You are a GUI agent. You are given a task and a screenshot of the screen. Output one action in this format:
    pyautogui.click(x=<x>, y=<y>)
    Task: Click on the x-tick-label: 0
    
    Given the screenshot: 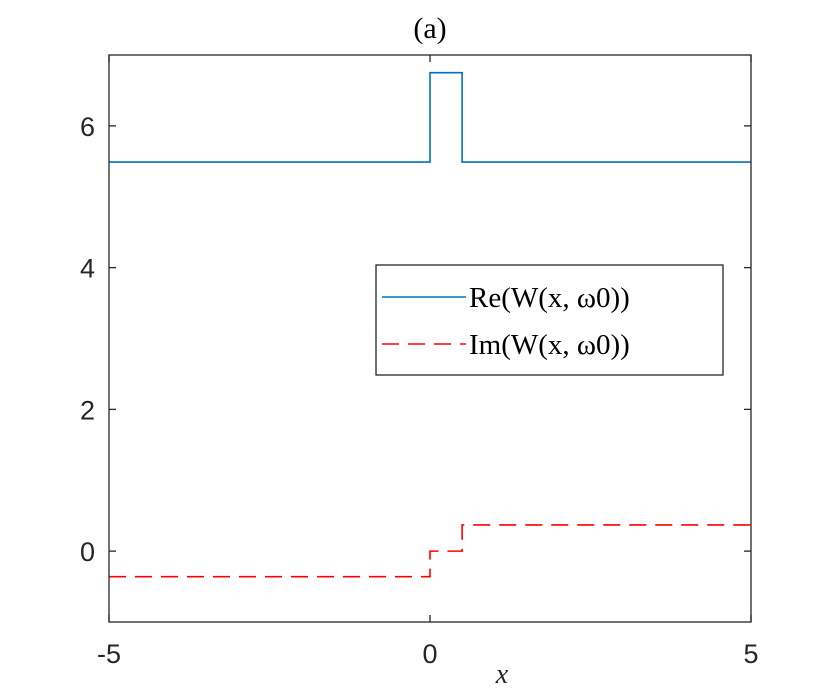 What is the action you would take?
    pyautogui.click(x=429, y=654)
    